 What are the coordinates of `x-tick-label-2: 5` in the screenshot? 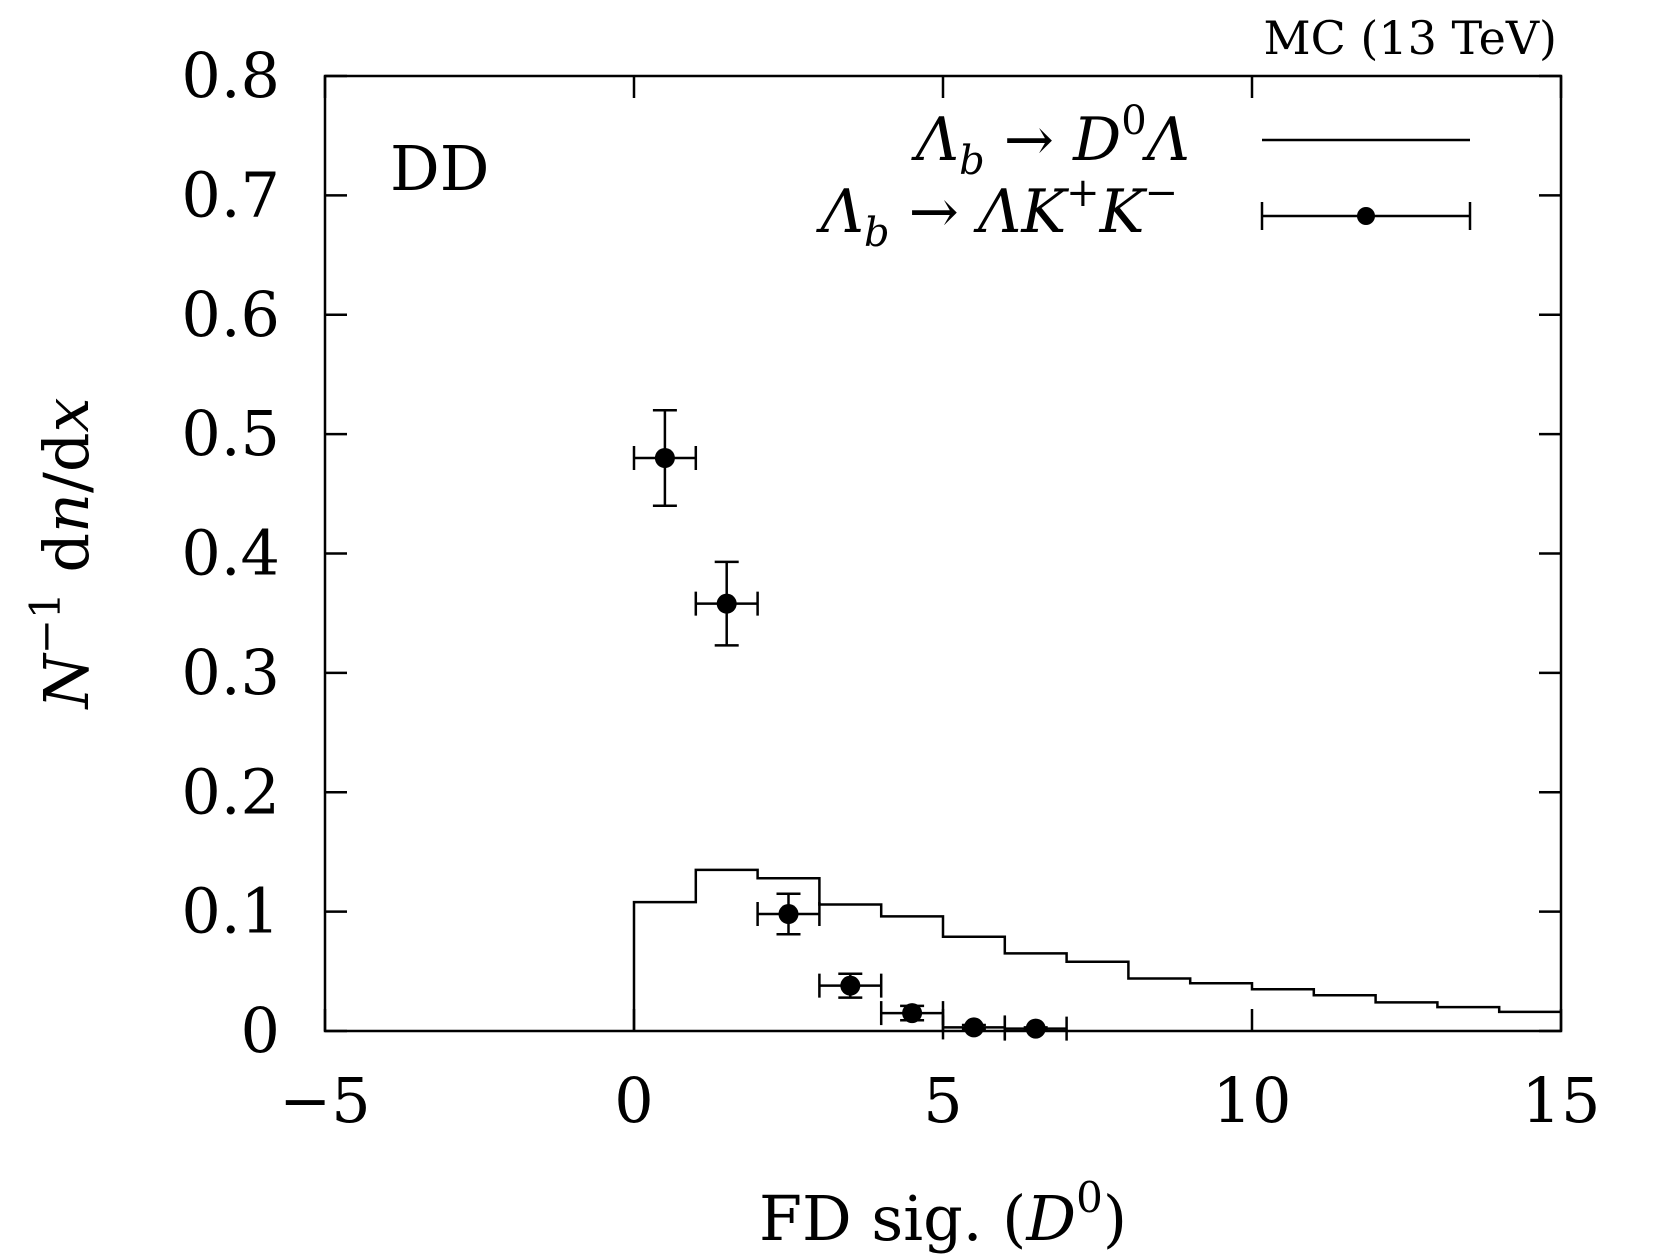 It's located at (942, 1100).